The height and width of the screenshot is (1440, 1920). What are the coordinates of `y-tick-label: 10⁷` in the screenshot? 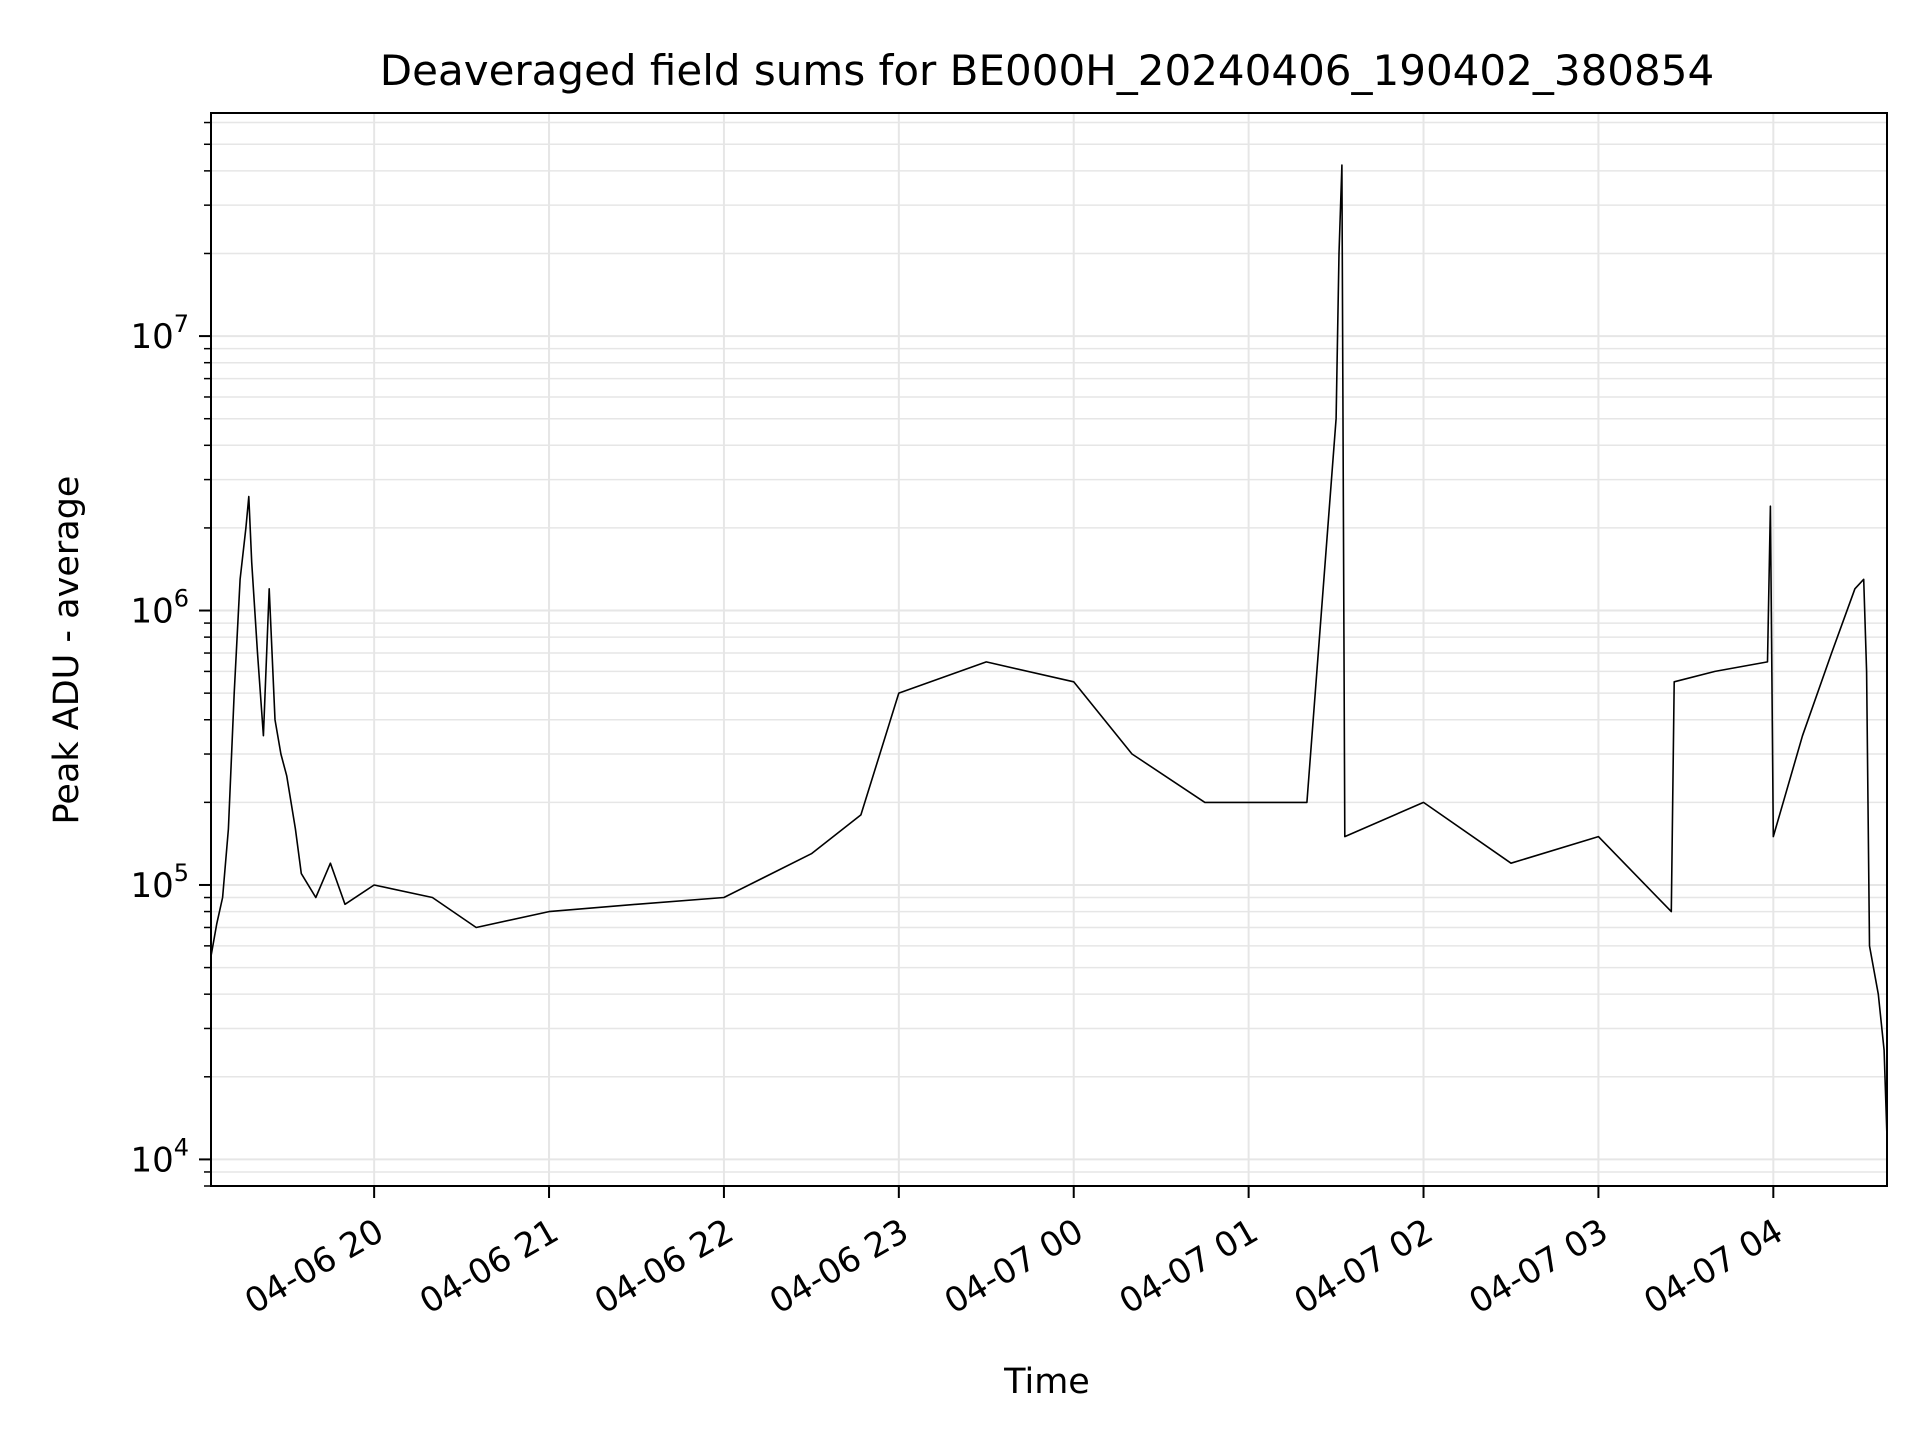 It's located at (159, 333).